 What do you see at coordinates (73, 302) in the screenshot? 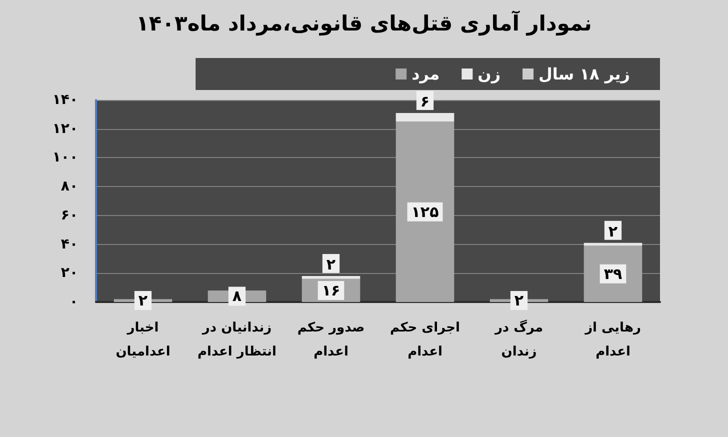
I see `y-tick-label: ۰` at bounding box center [73, 302].